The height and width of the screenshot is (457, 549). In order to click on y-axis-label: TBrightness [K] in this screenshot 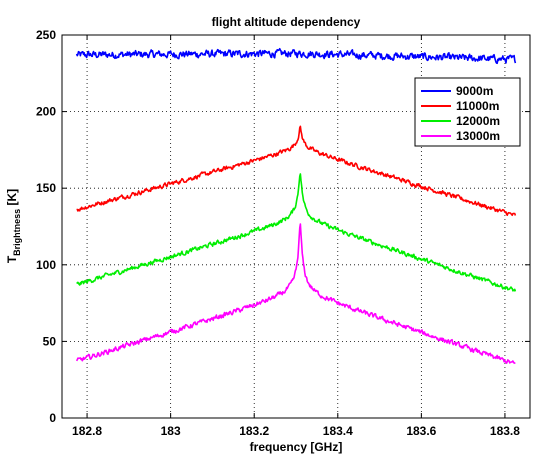, I will do `click(13, 226)`.